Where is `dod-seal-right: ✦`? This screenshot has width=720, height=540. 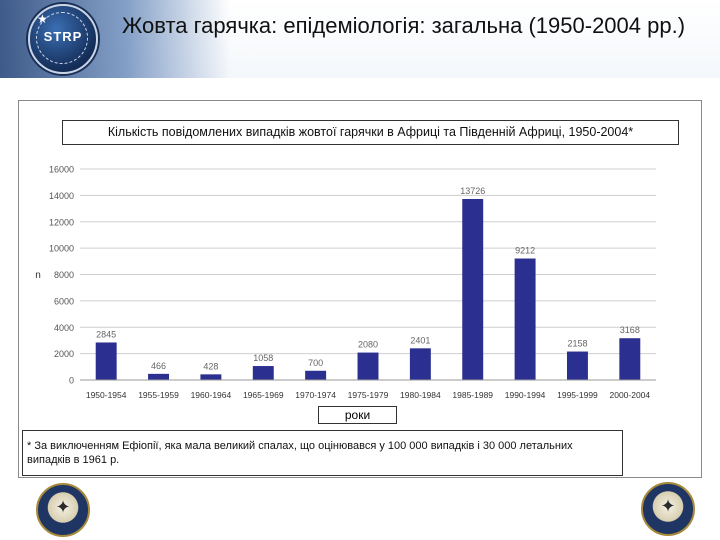 dod-seal-right: ✦ is located at coordinates (668, 509).